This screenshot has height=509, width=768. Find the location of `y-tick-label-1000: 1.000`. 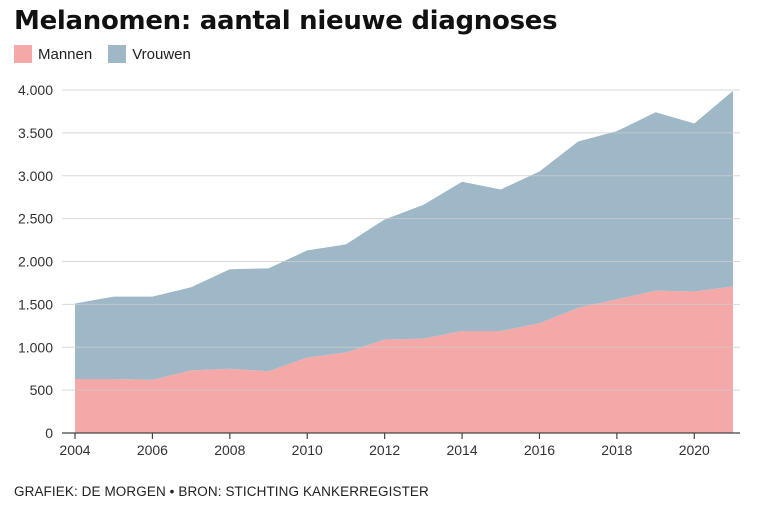

y-tick-label-1000: 1.000 is located at coordinates (35, 347).